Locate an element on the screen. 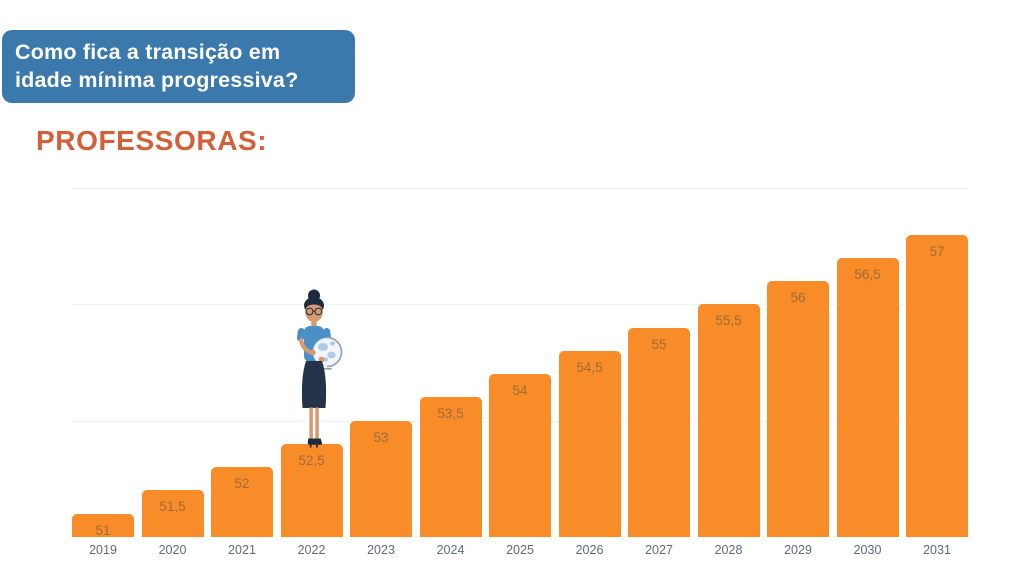 The width and height of the screenshot is (1024, 576). x-axis-label: 2030 is located at coordinates (867, 550).